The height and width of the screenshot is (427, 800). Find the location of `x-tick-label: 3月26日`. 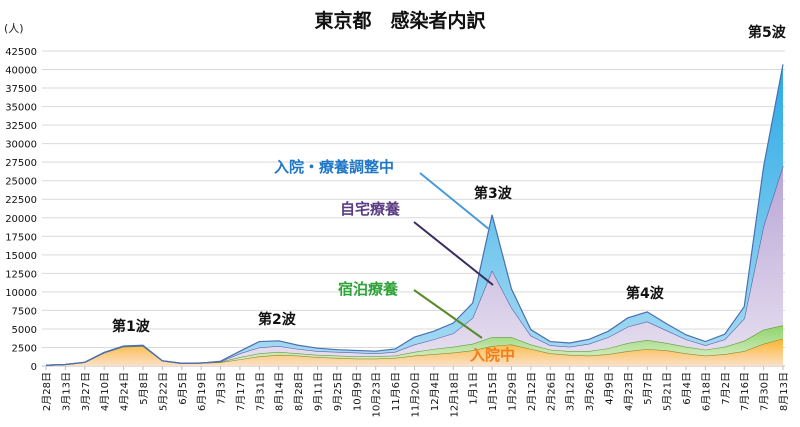

x-tick-label: 3月26日 is located at coordinates (590, 391).